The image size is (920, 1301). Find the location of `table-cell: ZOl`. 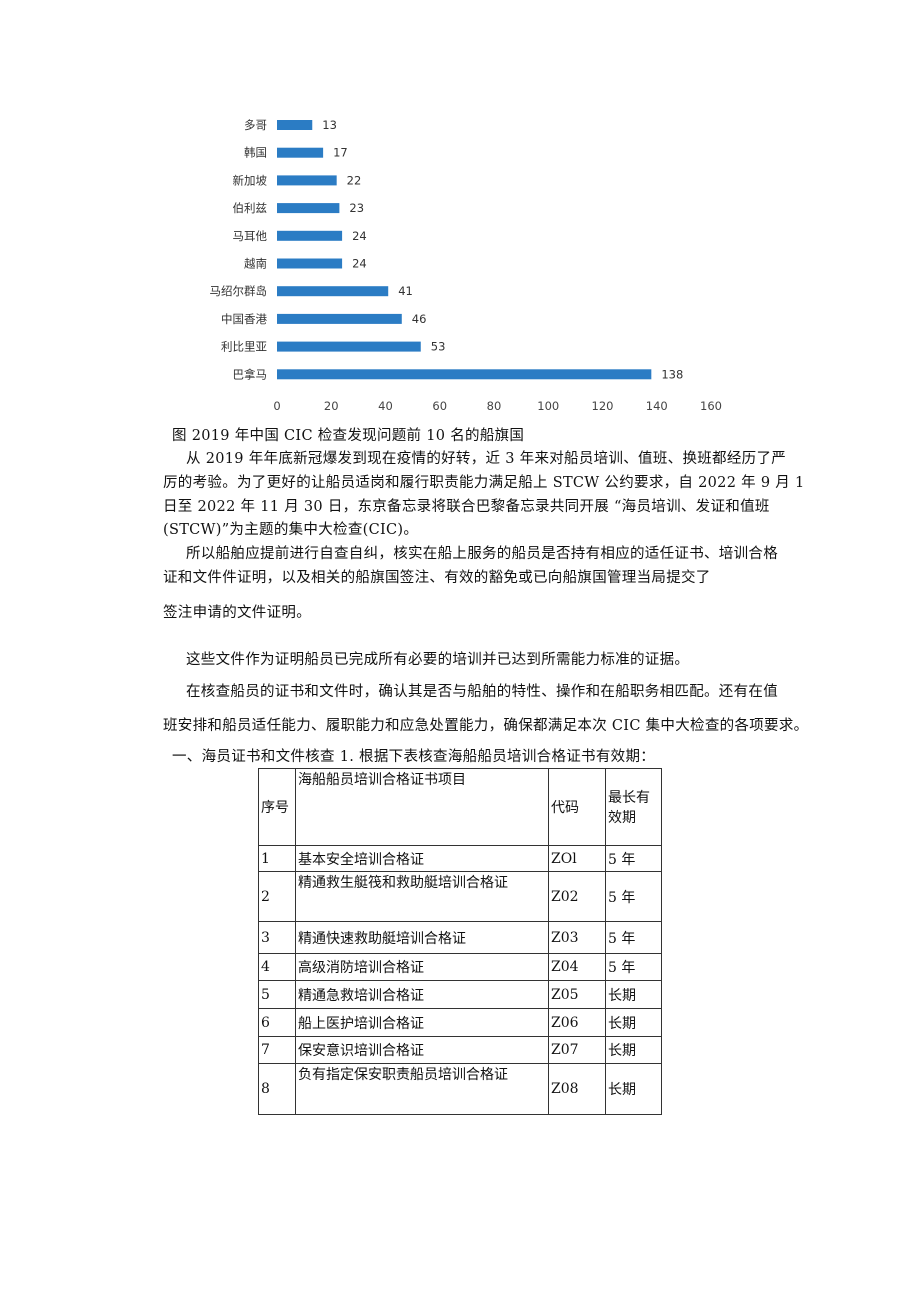

table-cell: ZOl is located at coordinates (577, 858).